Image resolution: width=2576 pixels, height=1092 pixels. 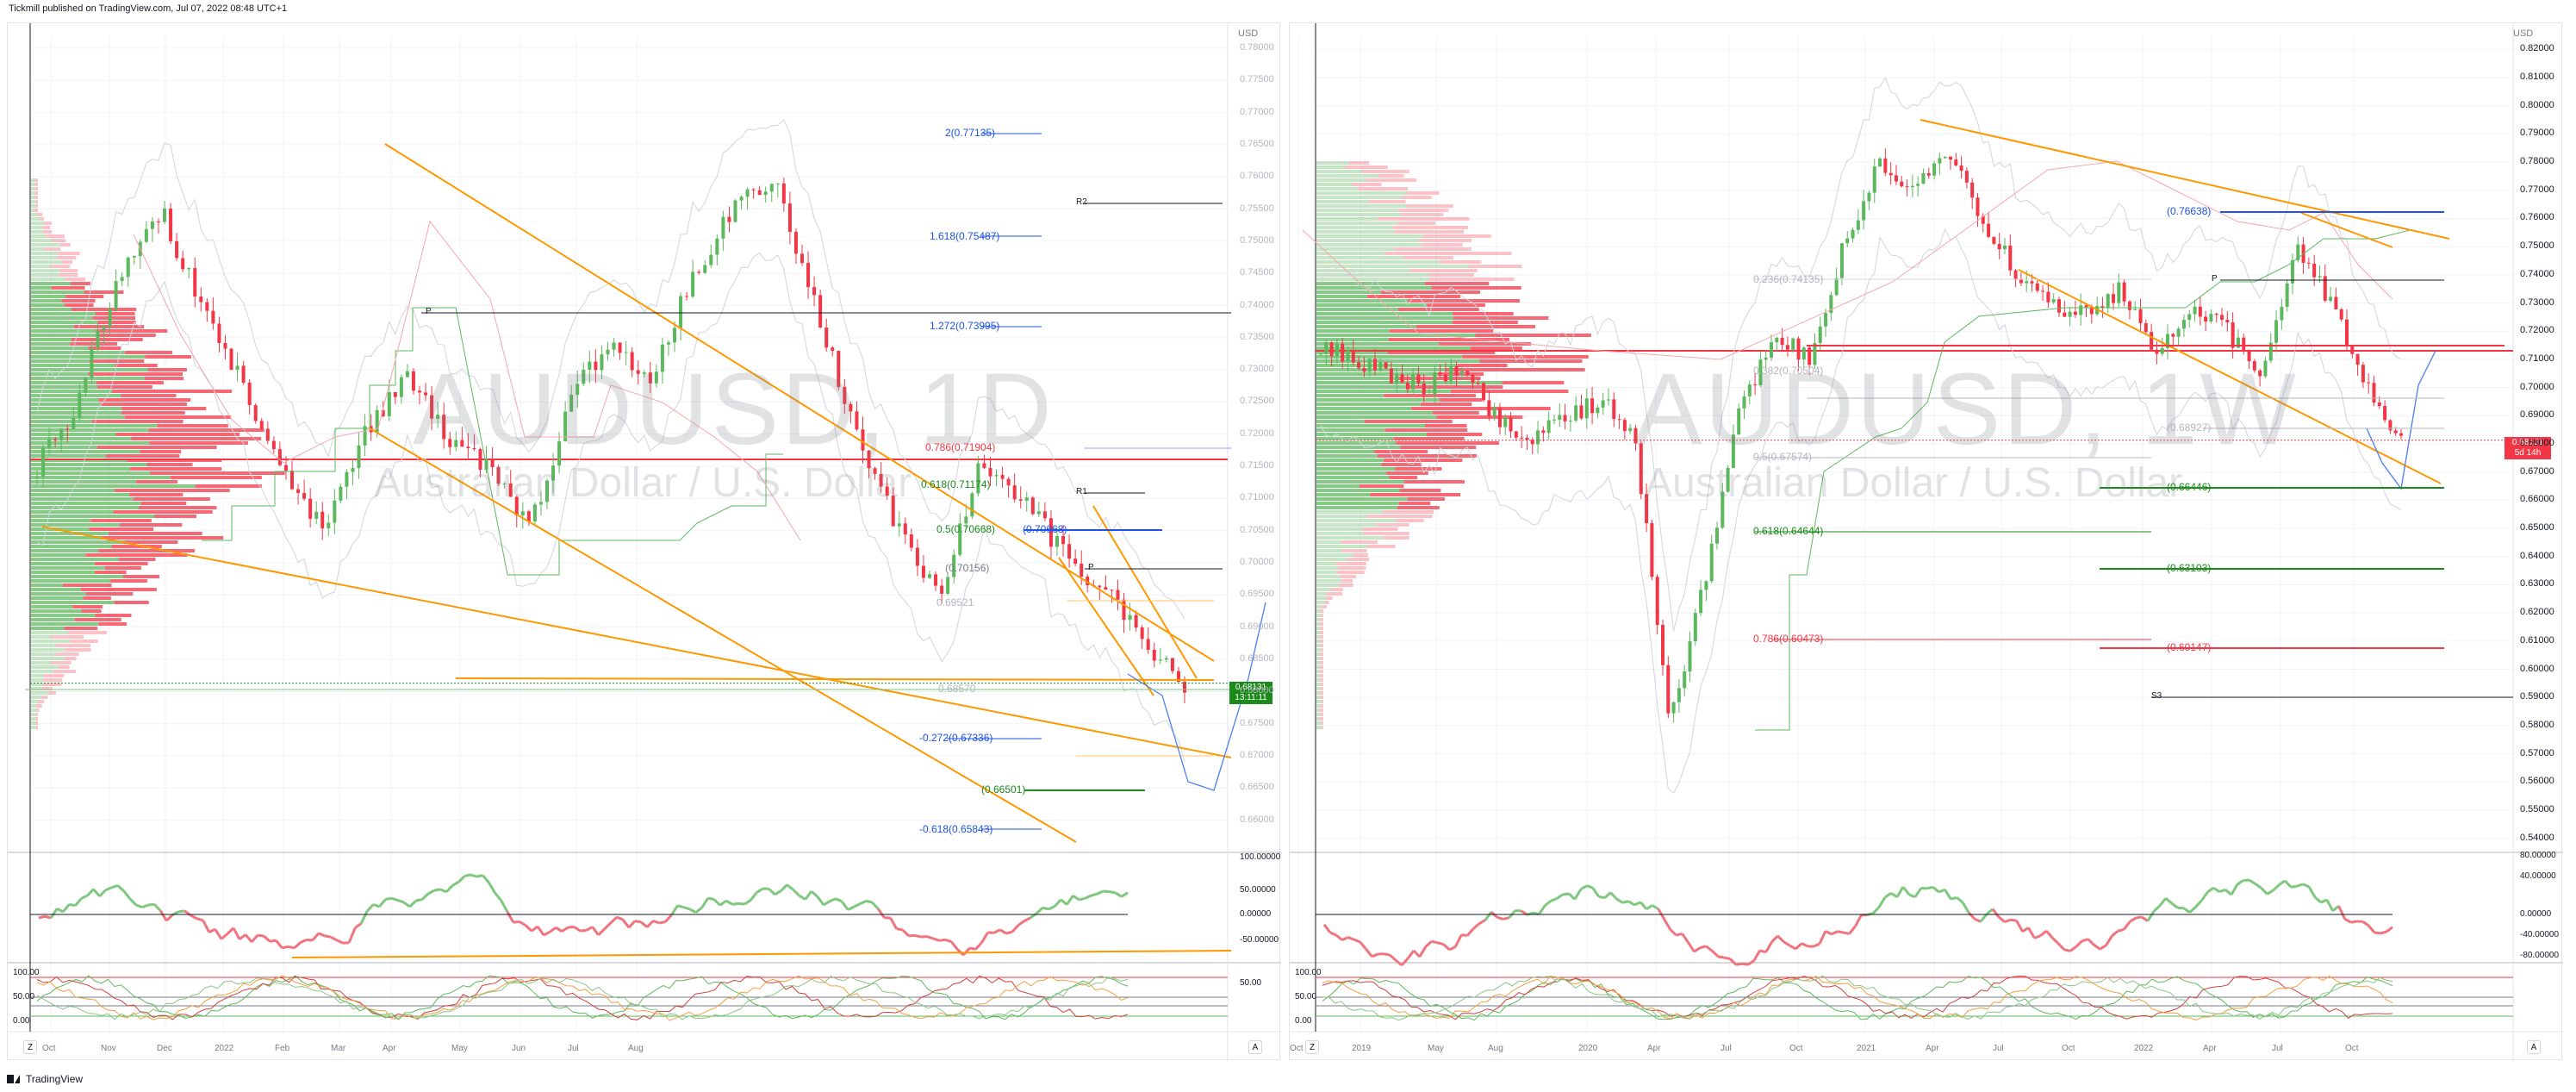 I want to click on fib-level-label: 0.382(0.70504), so click(x=1788, y=371).